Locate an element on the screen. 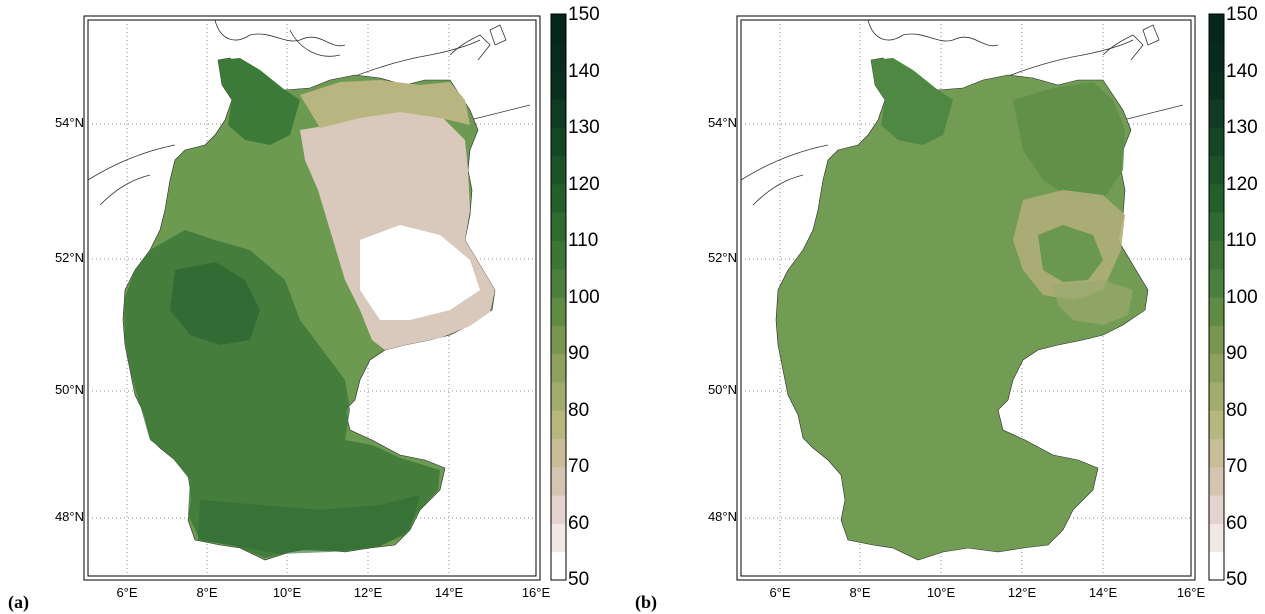 The width and height of the screenshot is (1265, 614). region-b-east-patch is located at coordinates (1070, 253).